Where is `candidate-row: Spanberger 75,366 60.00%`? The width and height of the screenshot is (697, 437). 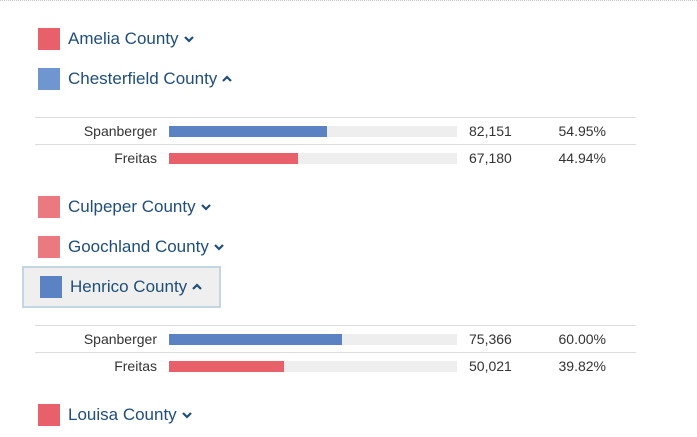
candidate-row: Spanberger 75,366 60.00% is located at coordinates (335, 338).